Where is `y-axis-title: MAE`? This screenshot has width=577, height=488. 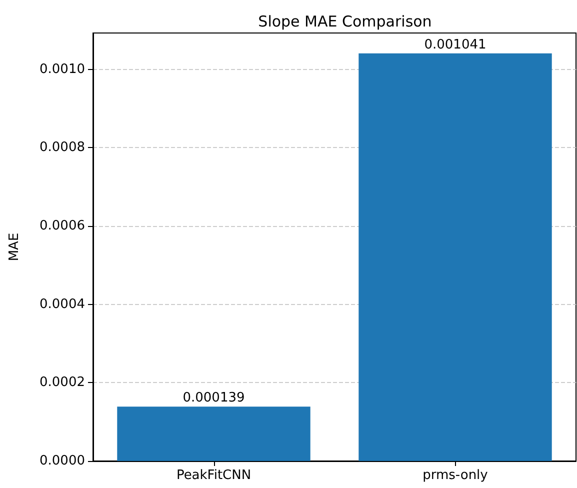 y-axis-title: MAE is located at coordinates (14, 247).